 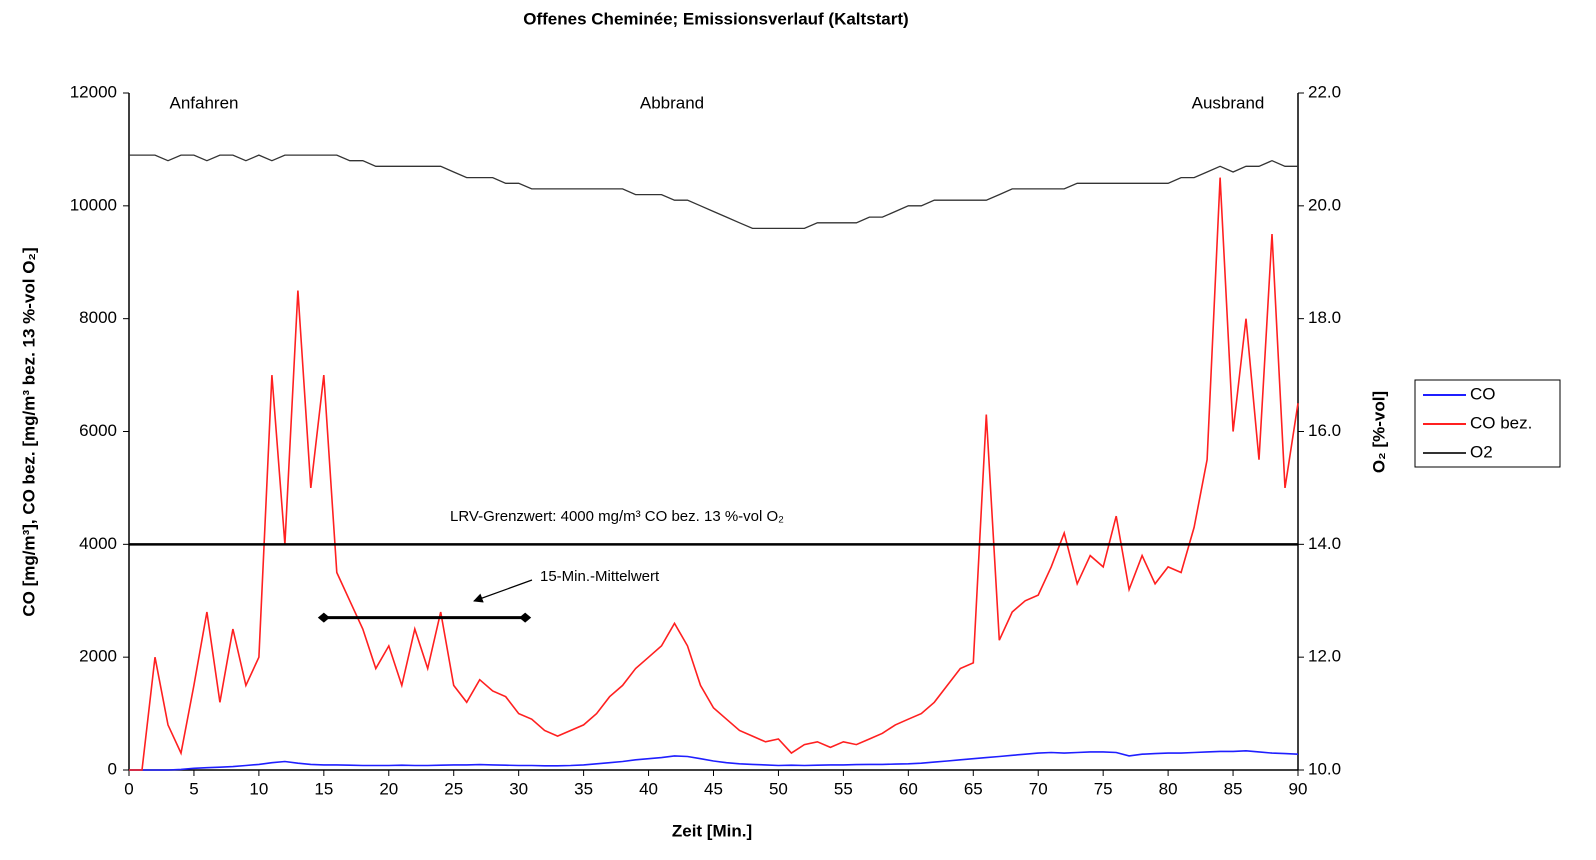 I want to click on legend-label: CO, so click(x=1483, y=393).